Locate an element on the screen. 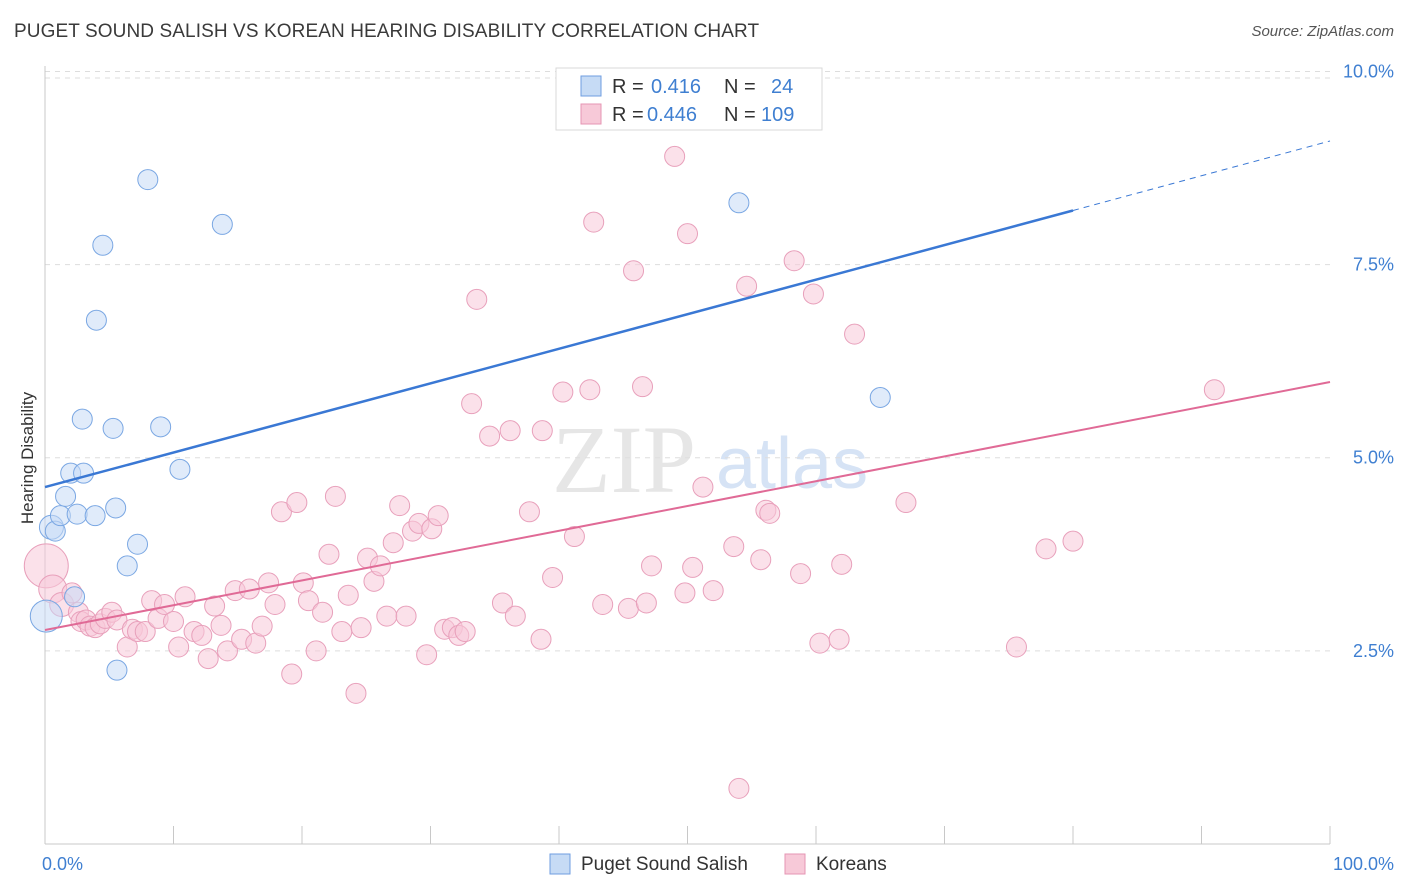  legend-koreans-swatch is located at coordinates (591, 114).